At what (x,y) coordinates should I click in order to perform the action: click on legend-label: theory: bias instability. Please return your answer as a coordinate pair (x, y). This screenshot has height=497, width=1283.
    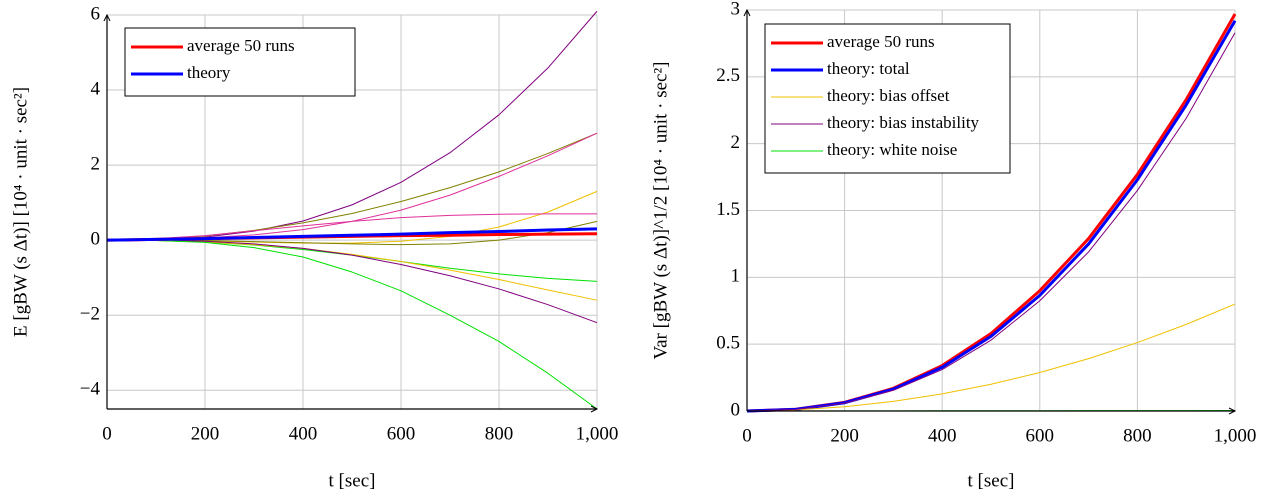
    Looking at the image, I should click on (903, 122).